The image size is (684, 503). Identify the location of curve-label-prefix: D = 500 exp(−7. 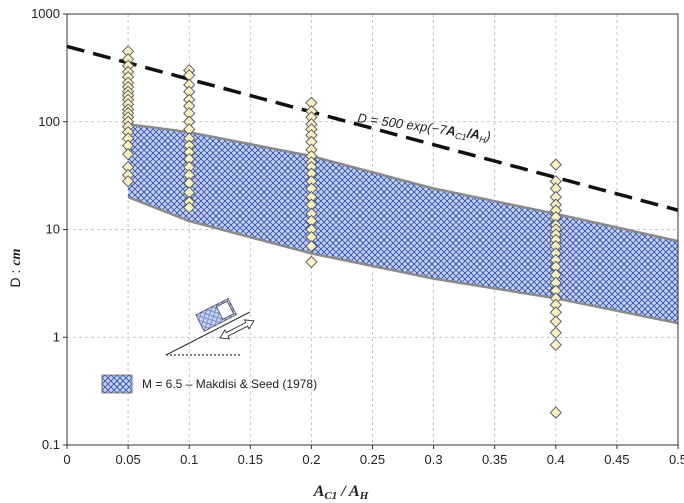
(403, 123).